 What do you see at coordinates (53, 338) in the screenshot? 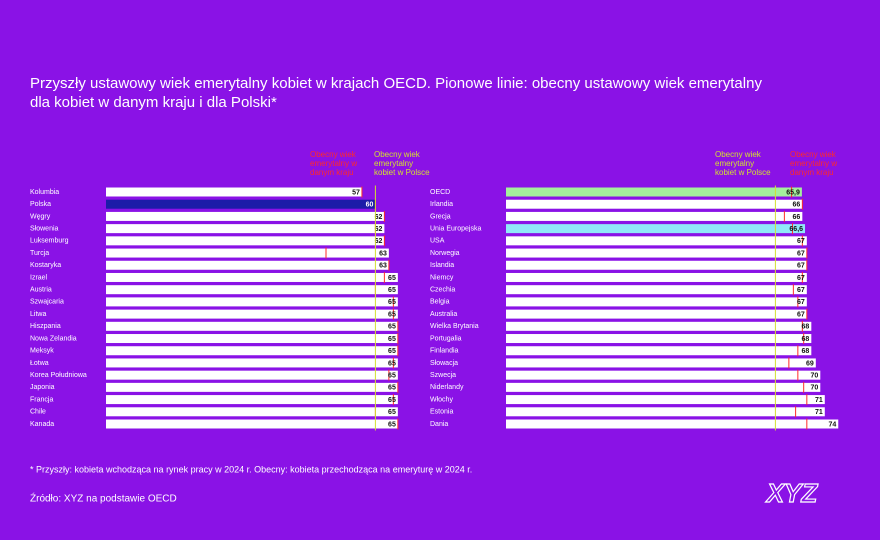
I see `category-label: Nowa Zelandia` at bounding box center [53, 338].